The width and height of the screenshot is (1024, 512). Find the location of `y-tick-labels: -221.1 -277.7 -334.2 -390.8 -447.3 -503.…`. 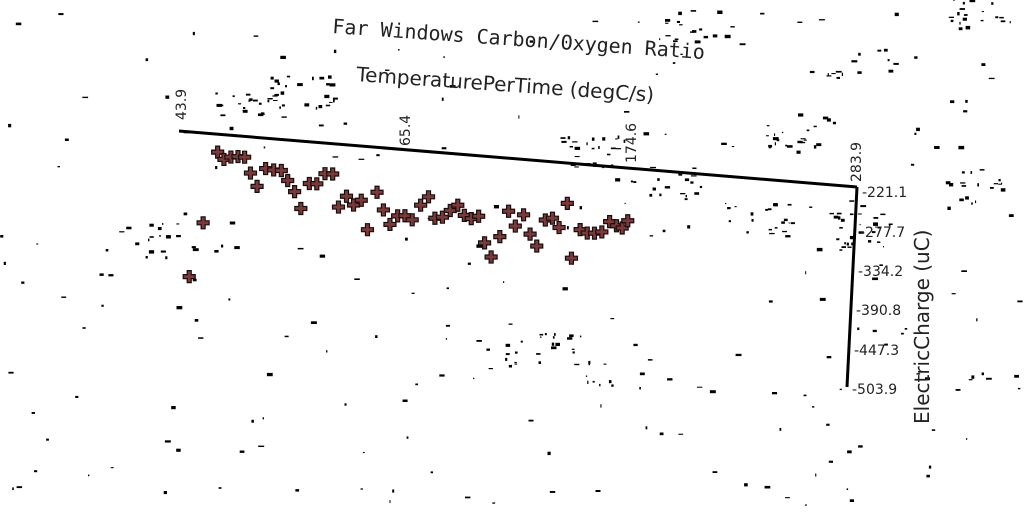

y-tick-labels: -221.1 -277.7 -334.2 -390.8 -447.3 -503.… is located at coordinates (879, 291).